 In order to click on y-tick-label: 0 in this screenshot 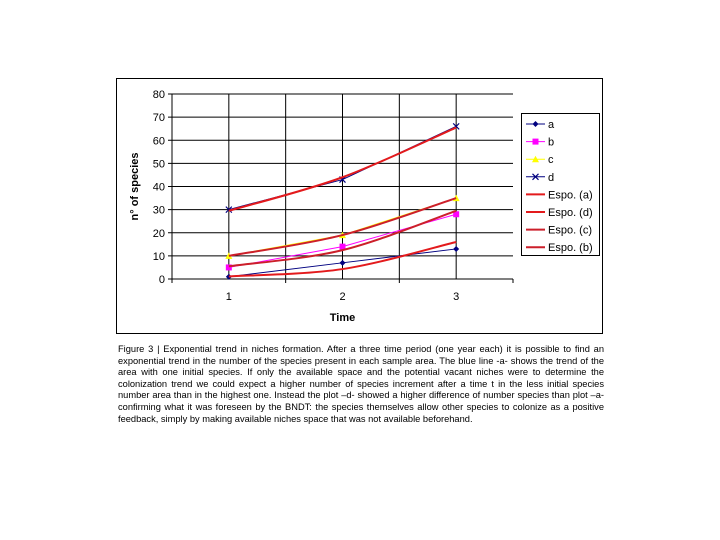, I will do `click(162, 280)`.